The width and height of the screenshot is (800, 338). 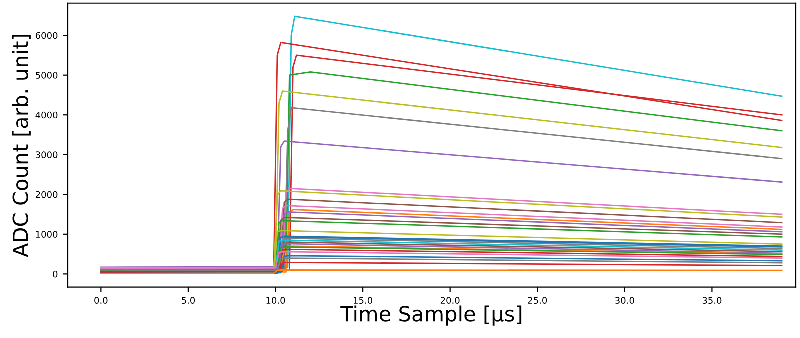 What do you see at coordinates (625, 300) in the screenshot?
I see `x-tick-label: 30.0` at bounding box center [625, 300].